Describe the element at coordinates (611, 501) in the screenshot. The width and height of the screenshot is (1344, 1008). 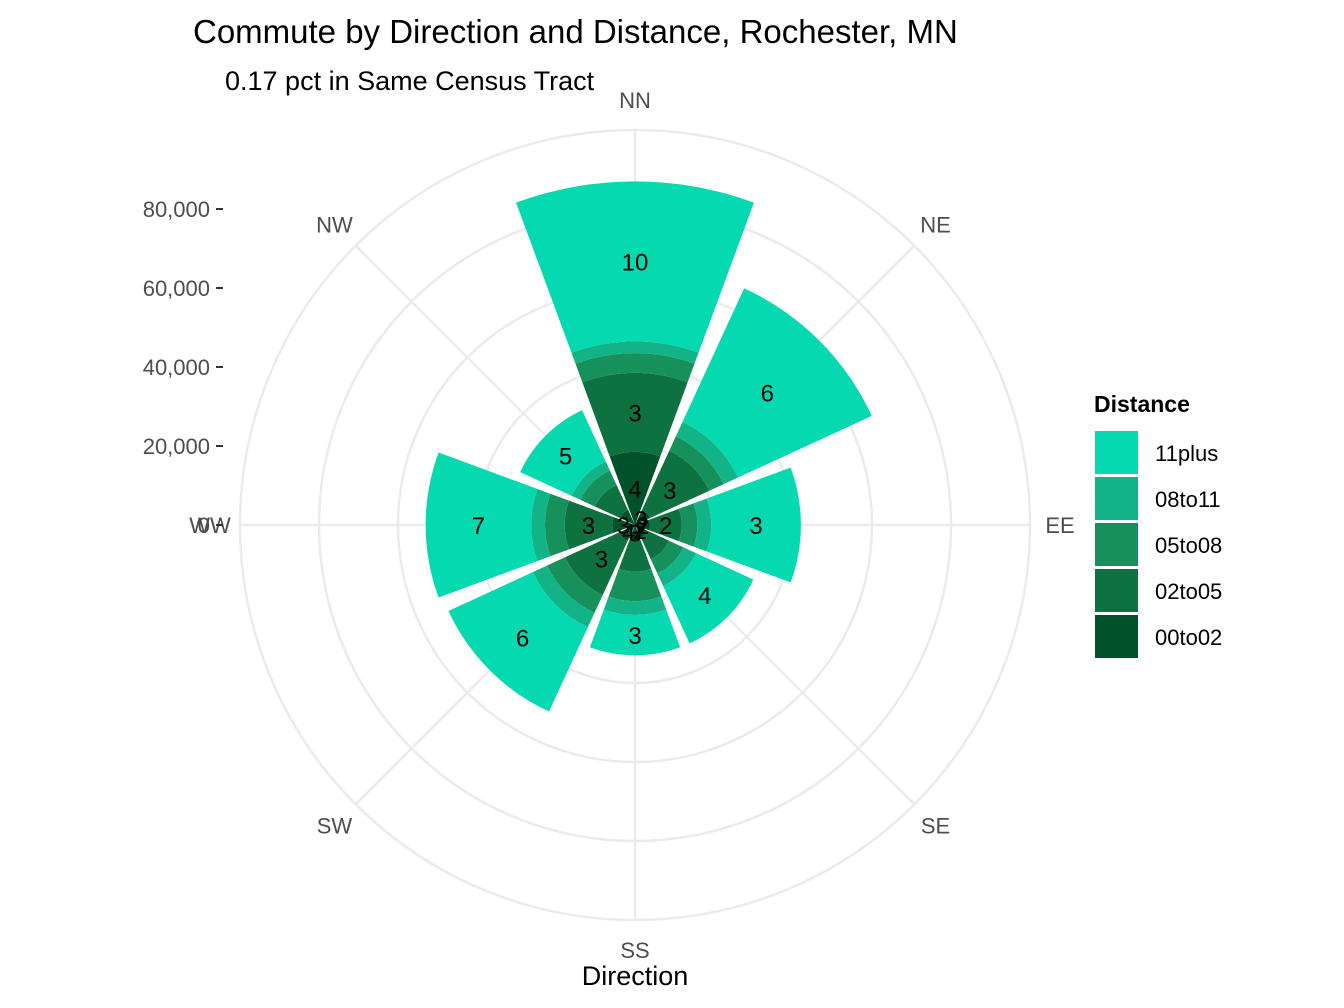
I see `bar-NW-02to05` at that location.